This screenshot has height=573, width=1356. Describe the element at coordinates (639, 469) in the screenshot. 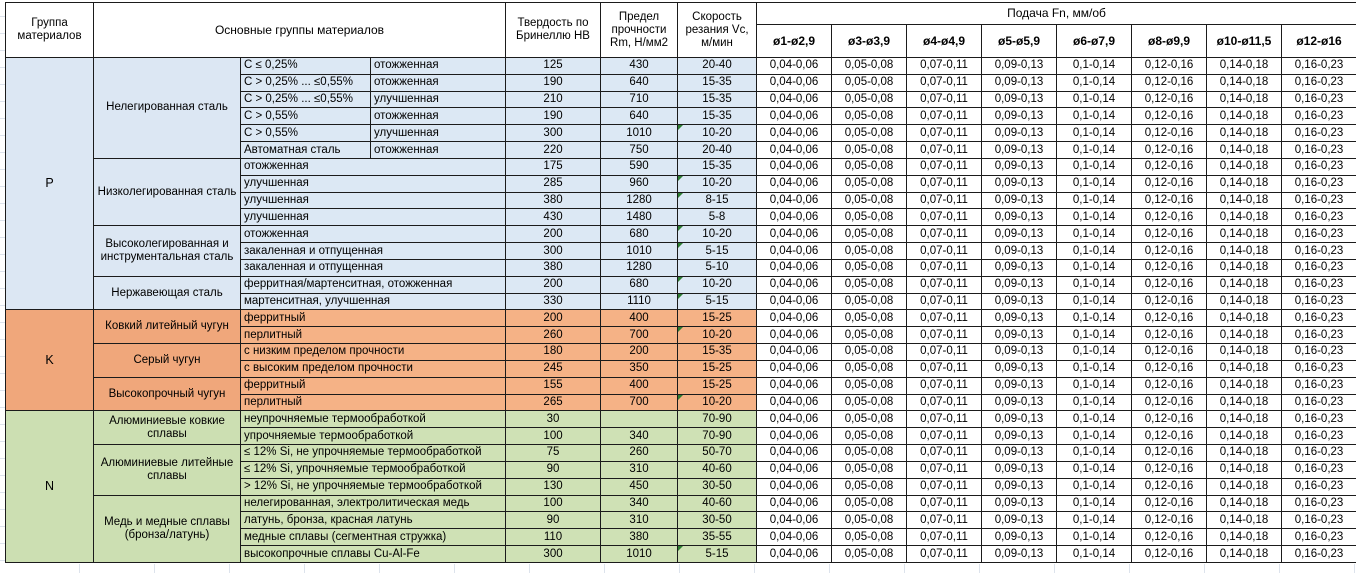

I see `strength-cell: 310` at that location.